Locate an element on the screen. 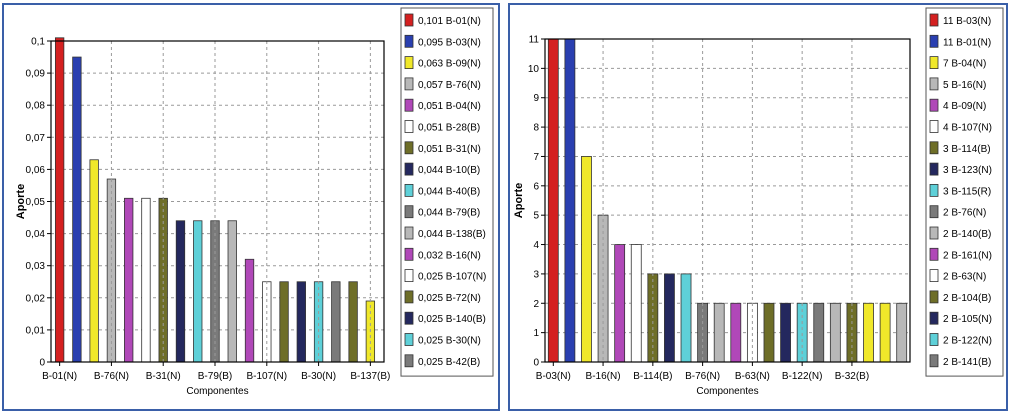 The height and width of the screenshot is (418, 1013). x-tick-label: B-76(N) is located at coordinates (702, 376).